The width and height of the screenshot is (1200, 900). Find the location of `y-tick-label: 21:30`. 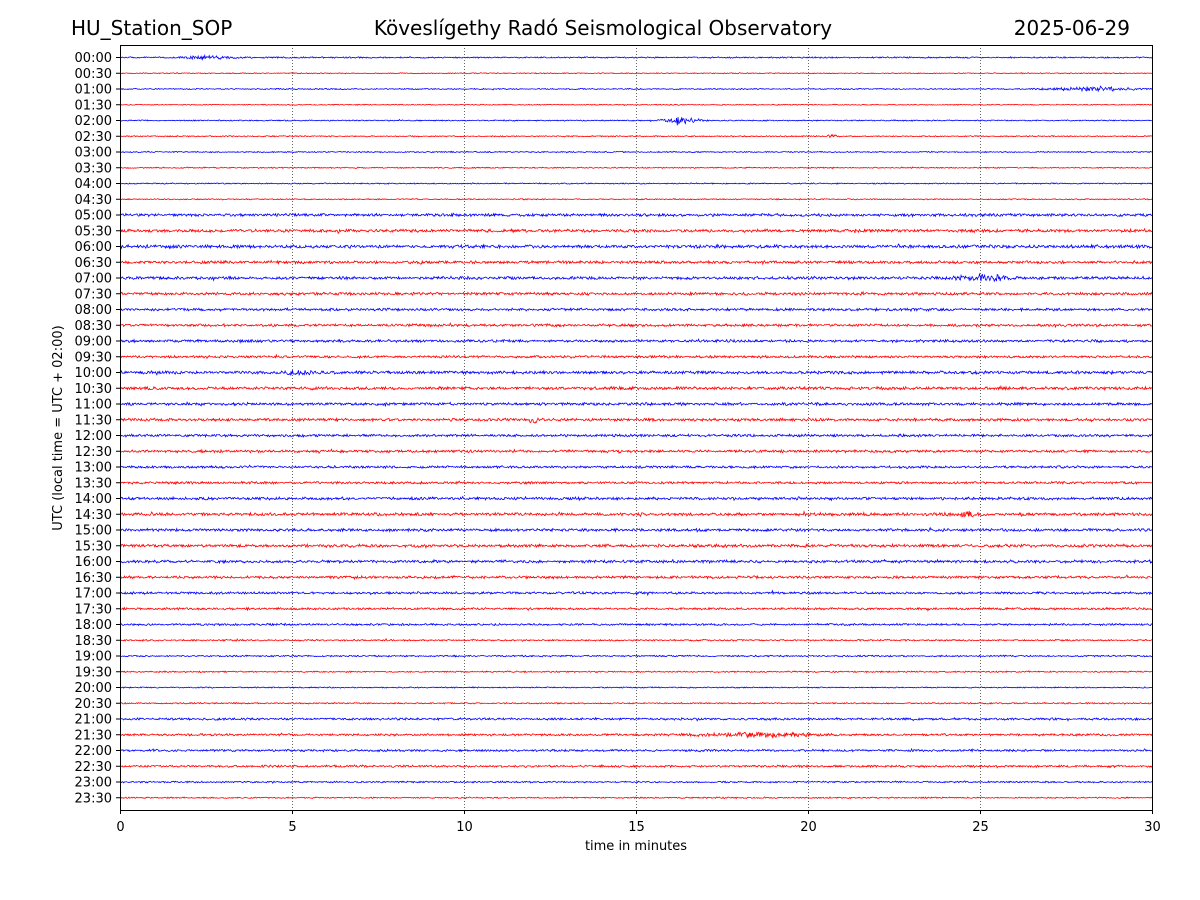

y-tick-label: 21:30 is located at coordinates (93, 735).